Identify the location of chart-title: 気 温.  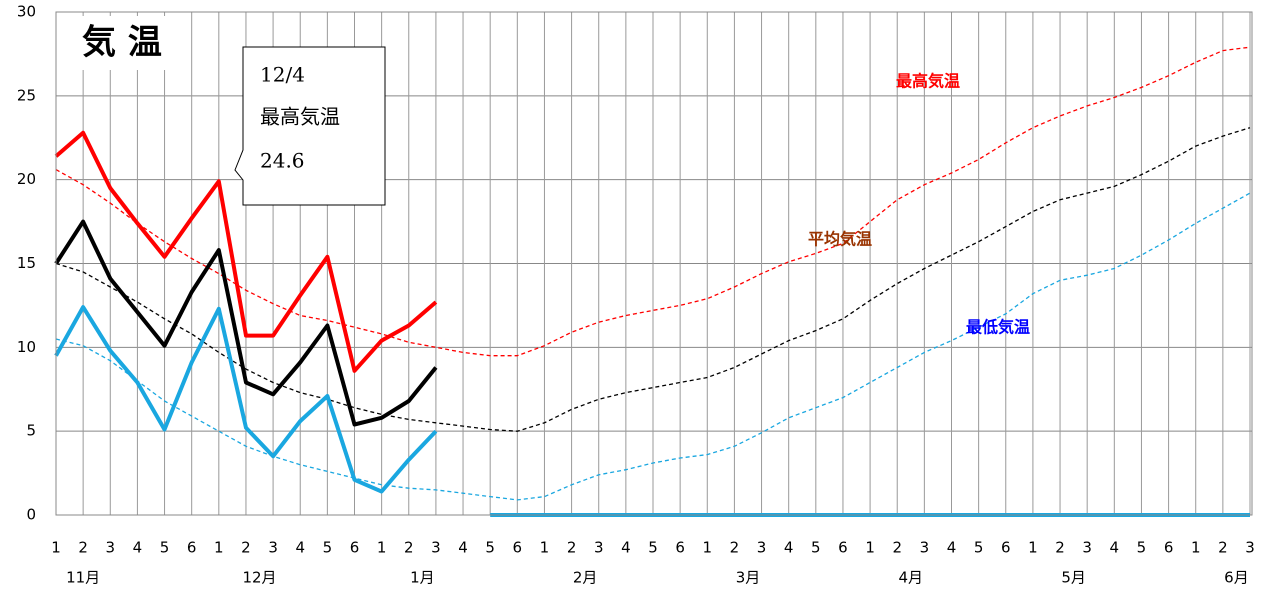
(122, 43).